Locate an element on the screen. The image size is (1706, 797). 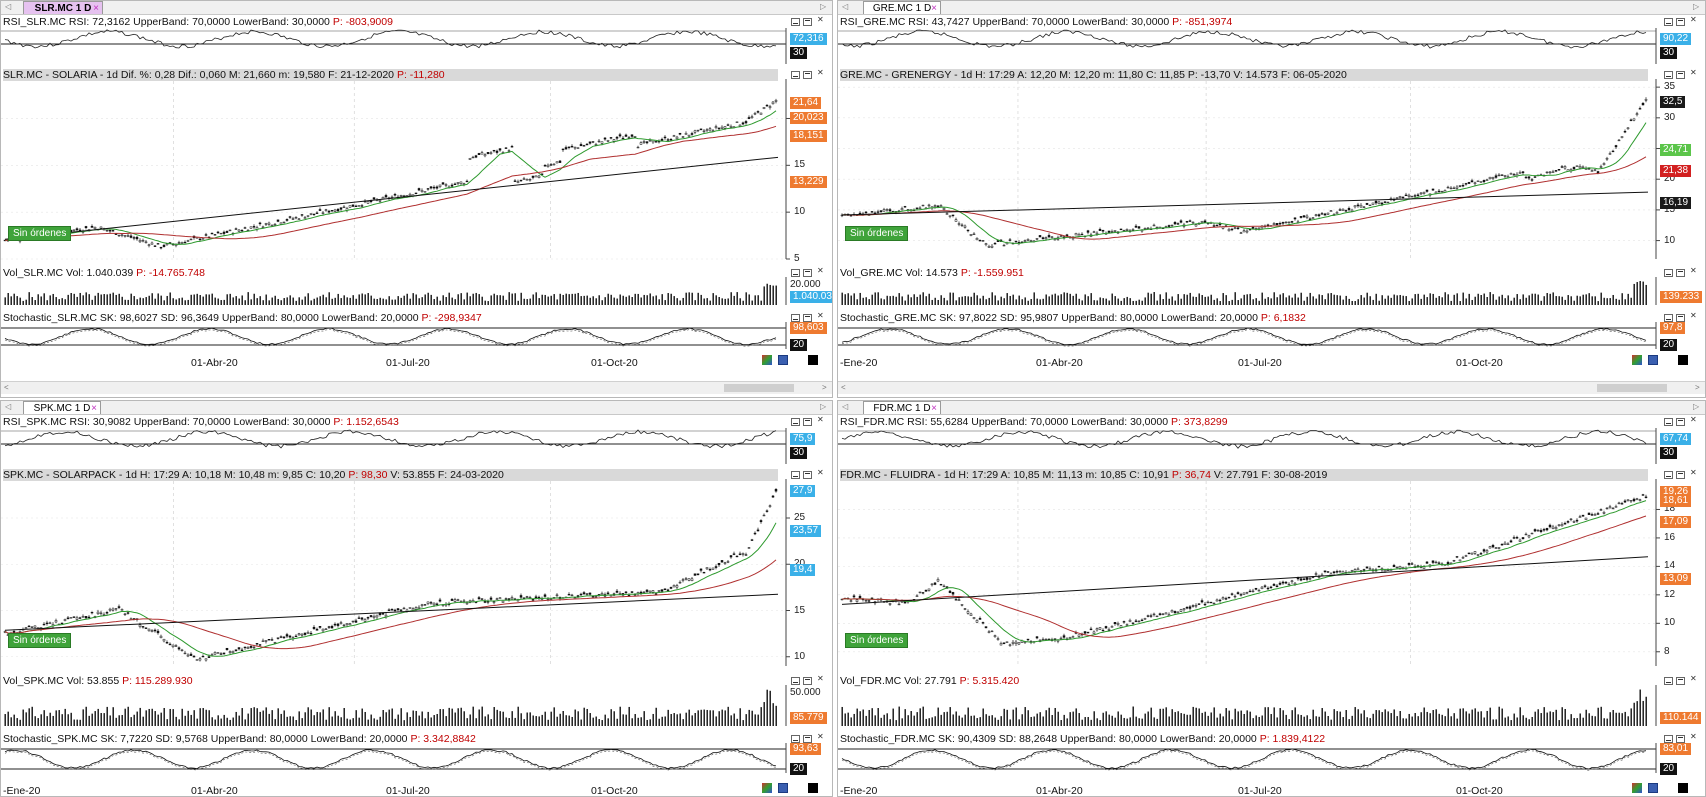
date-axis-label: 01-Oct-20 is located at coordinates (614, 363).